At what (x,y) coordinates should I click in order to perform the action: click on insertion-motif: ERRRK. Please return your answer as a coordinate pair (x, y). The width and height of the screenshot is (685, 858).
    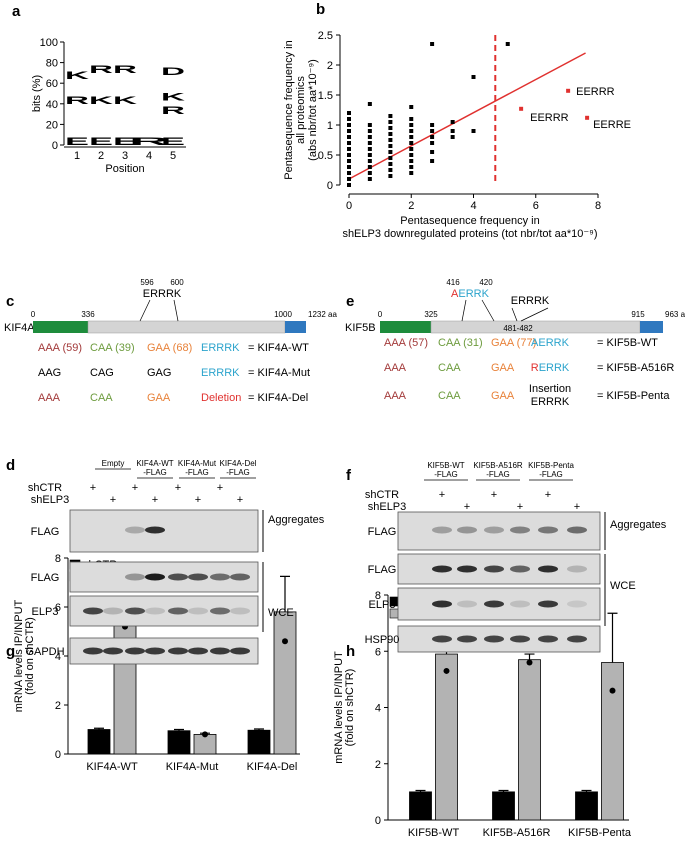
    Looking at the image, I should click on (530, 301).